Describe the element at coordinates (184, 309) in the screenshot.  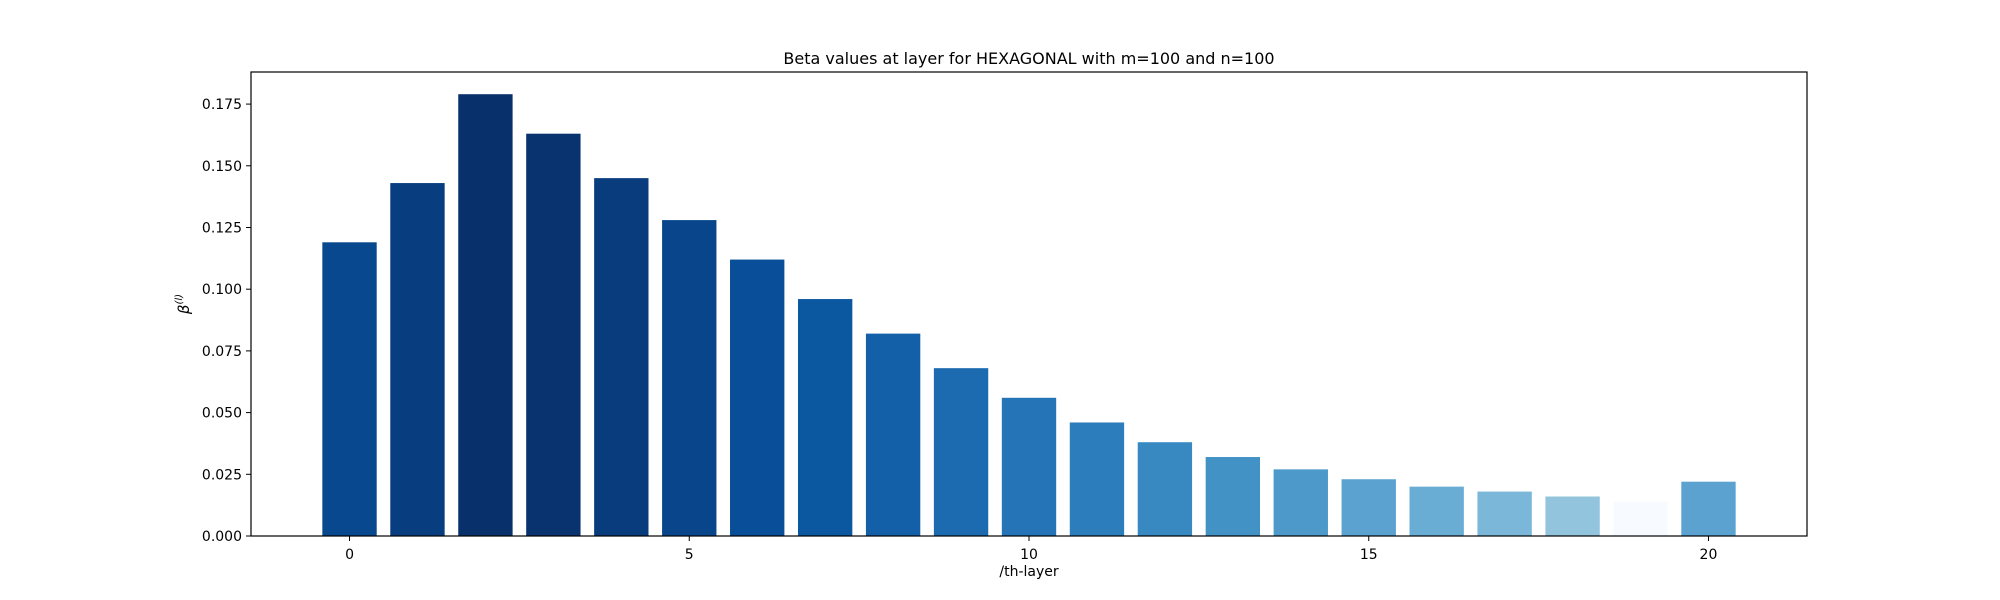
I see `y-axis-label-base: β` at that location.